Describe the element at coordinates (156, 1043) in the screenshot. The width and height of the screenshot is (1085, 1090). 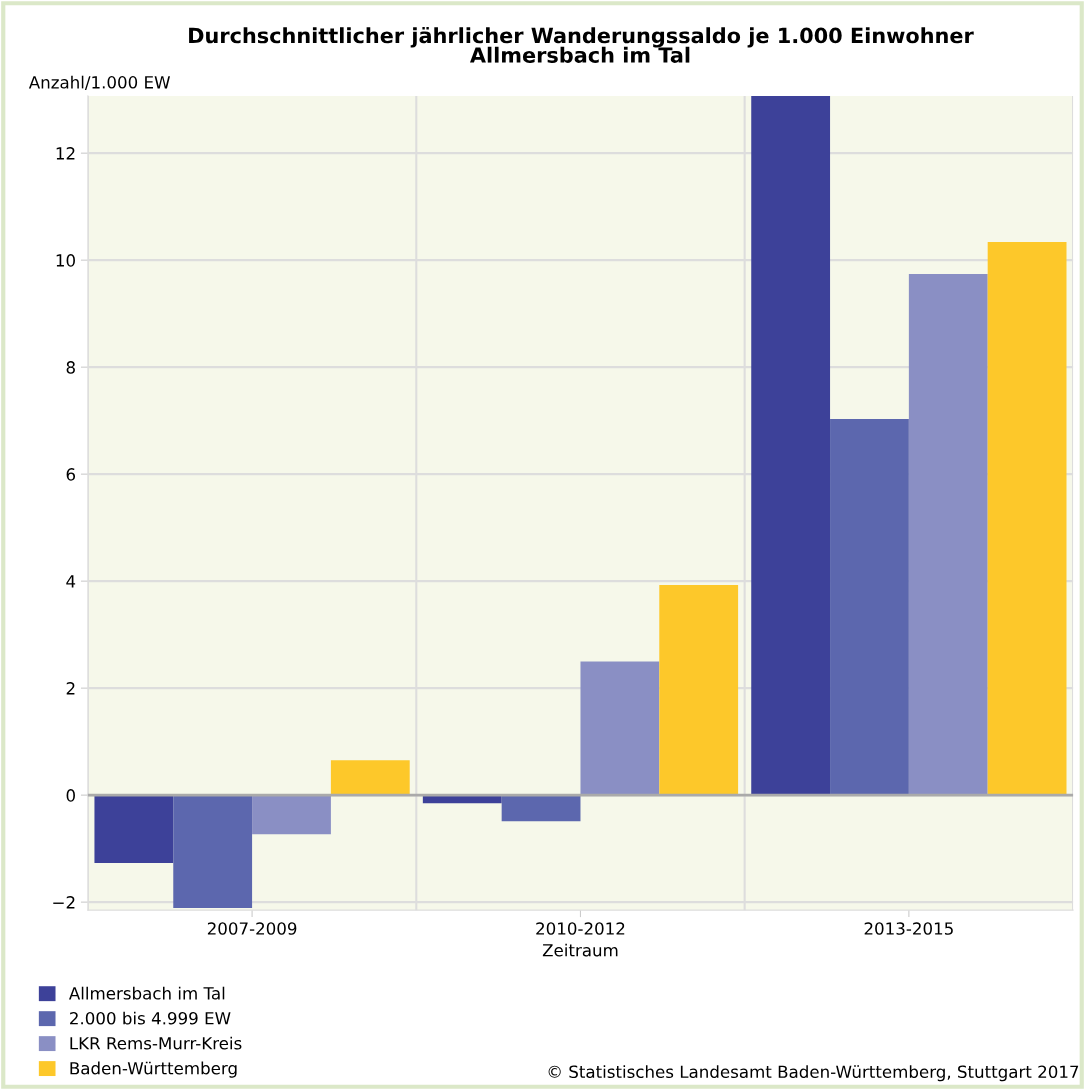
I see `legend-label: LKR Rems-Murr-Kreis` at that location.